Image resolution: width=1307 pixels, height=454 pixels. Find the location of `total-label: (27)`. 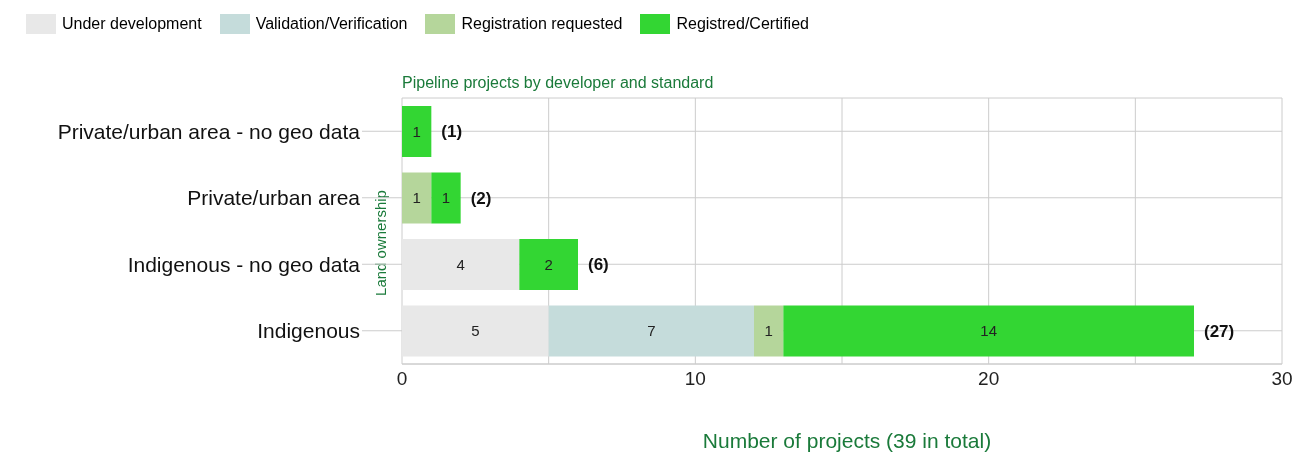

total-label: (27) is located at coordinates (1219, 331).